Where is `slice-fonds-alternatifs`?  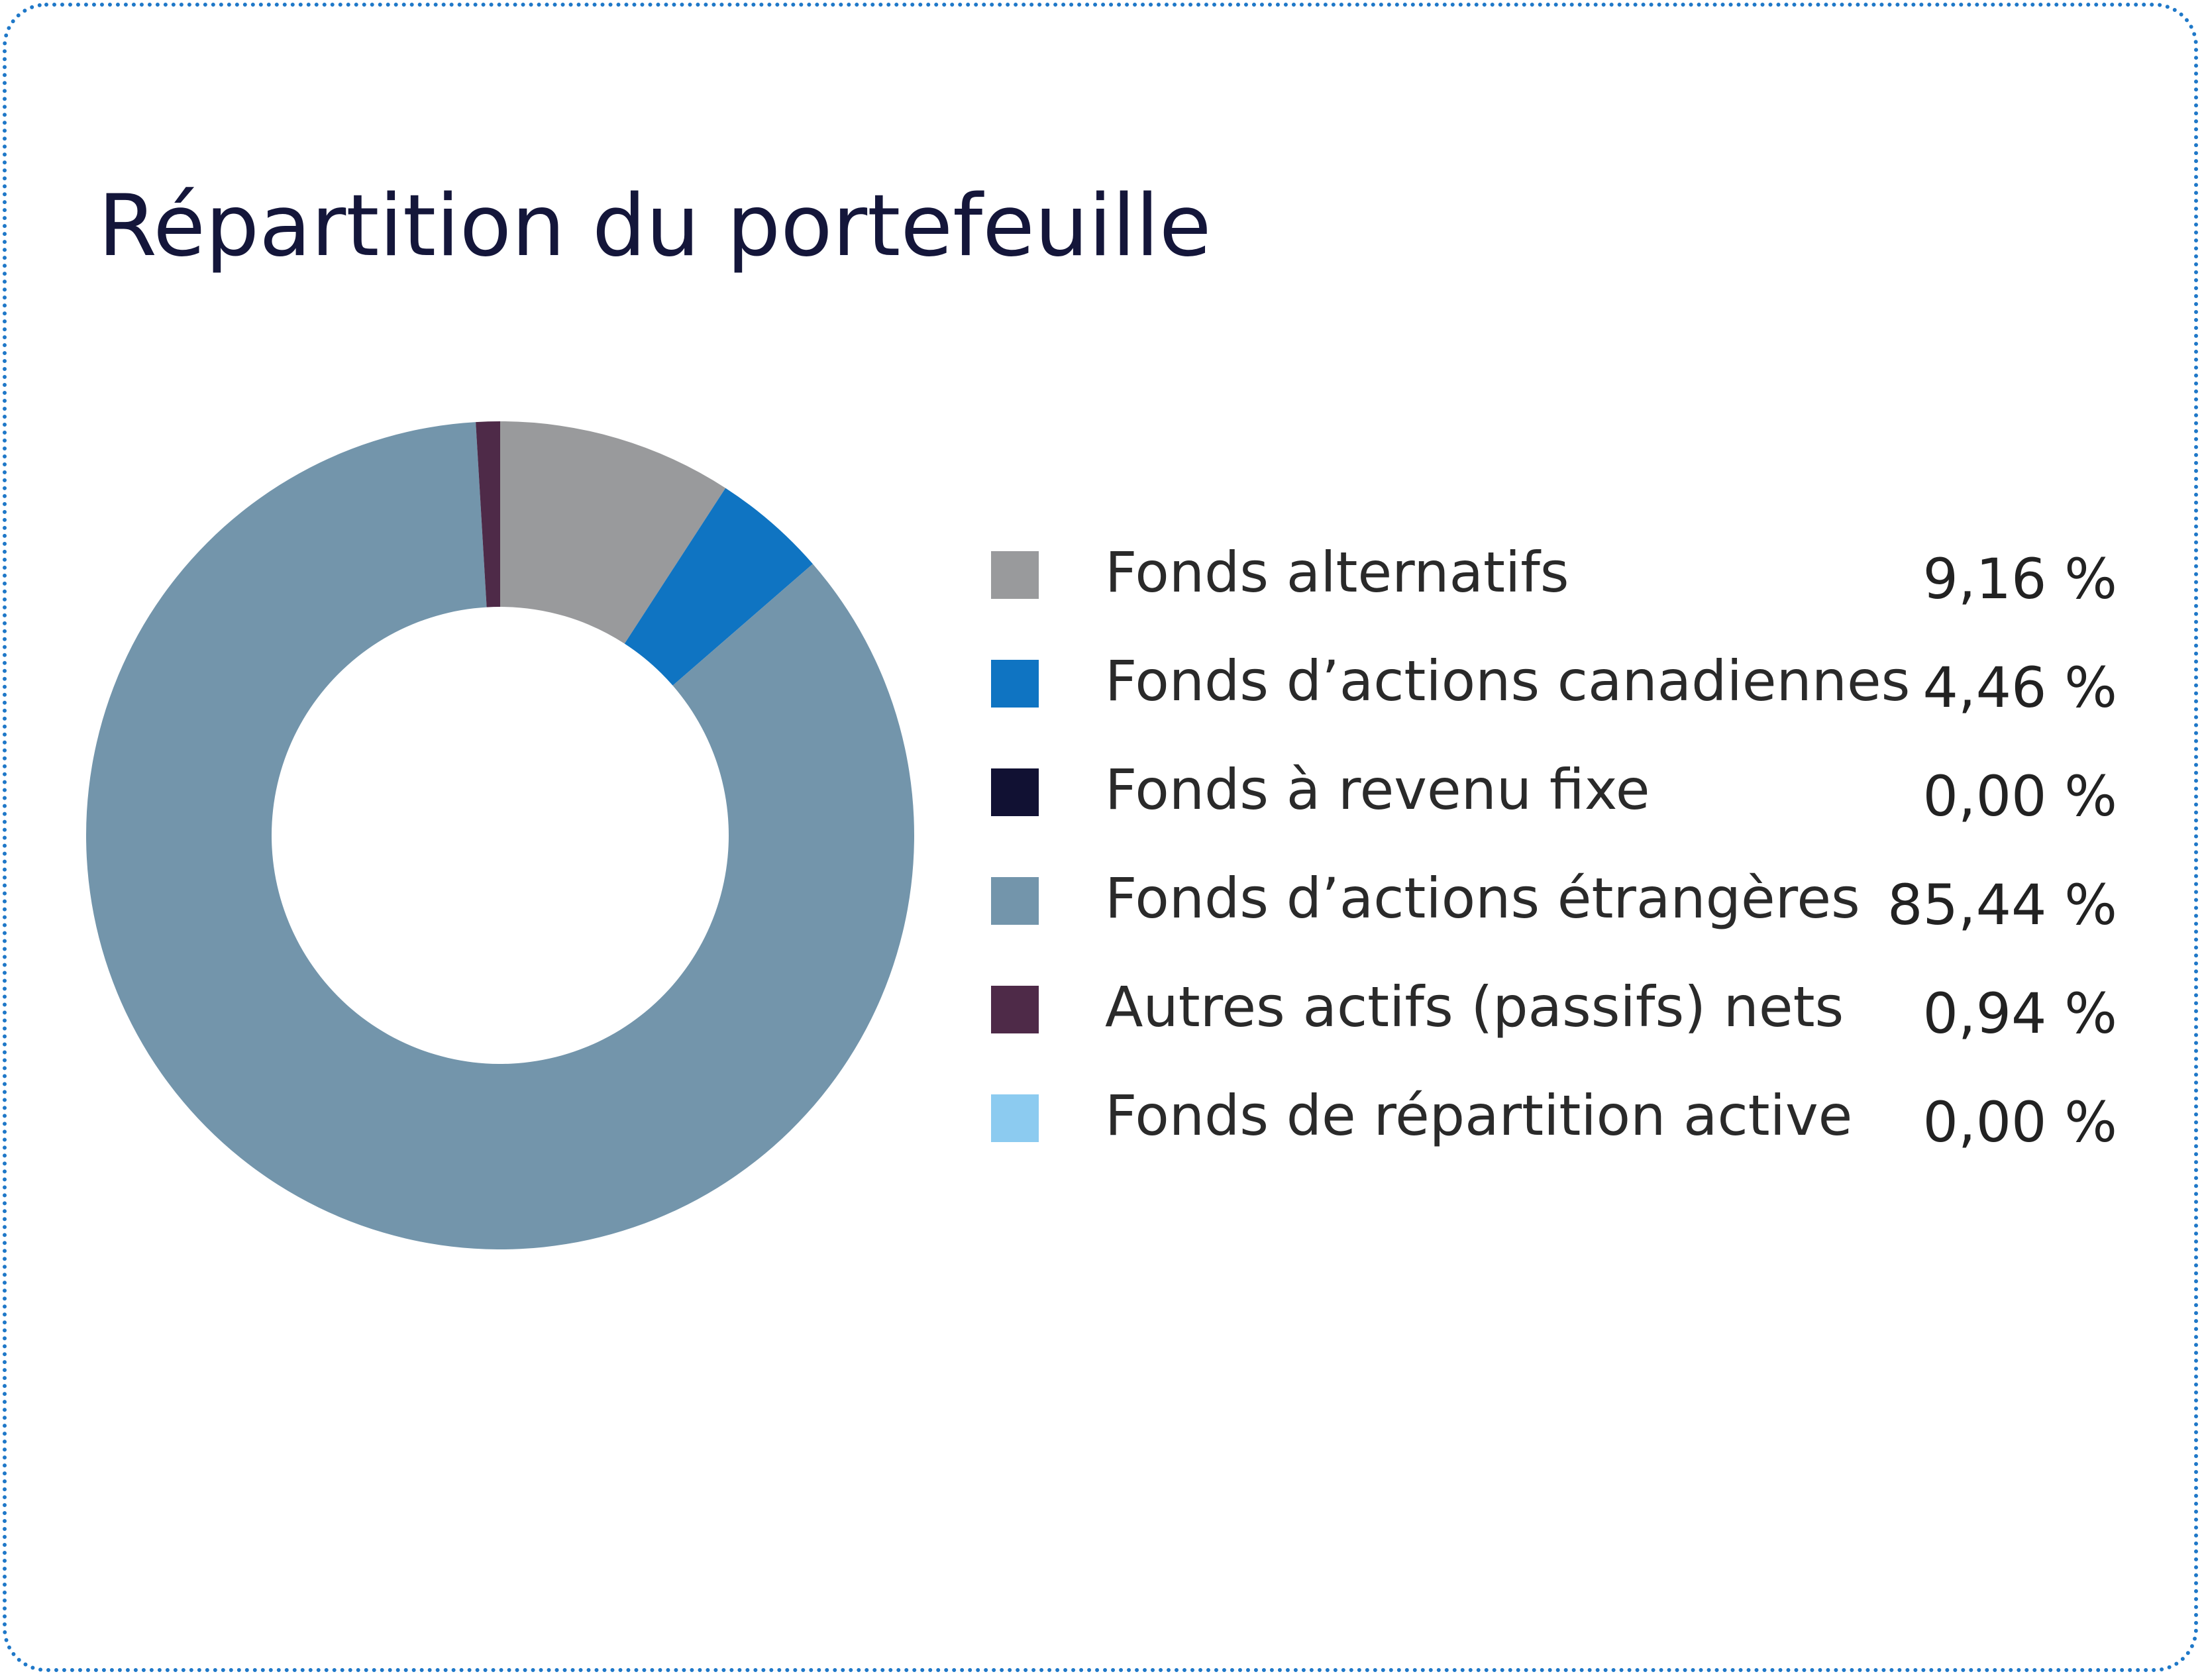
slice-fonds-alternatifs is located at coordinates (613, 532).